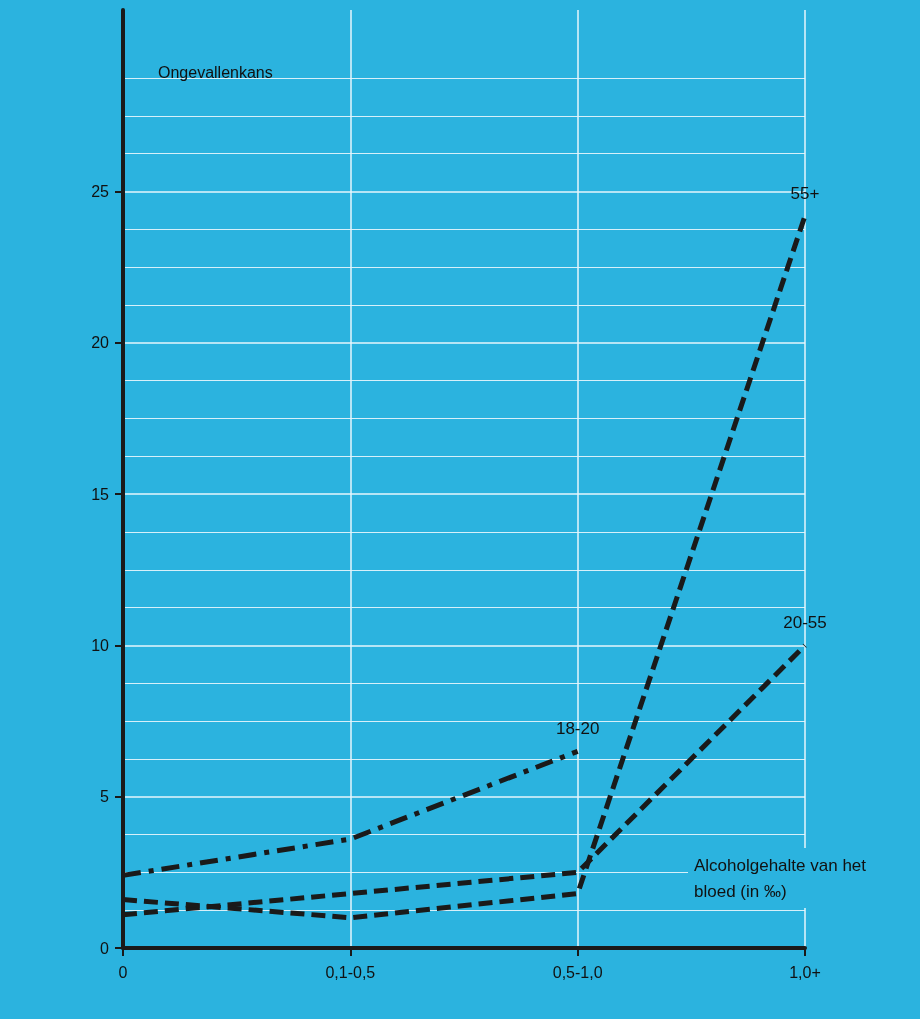  What do you see at coordinates (100, 645) in the screenshot?
I see `y-tick-label: 10` at bounding box center [100, 645].